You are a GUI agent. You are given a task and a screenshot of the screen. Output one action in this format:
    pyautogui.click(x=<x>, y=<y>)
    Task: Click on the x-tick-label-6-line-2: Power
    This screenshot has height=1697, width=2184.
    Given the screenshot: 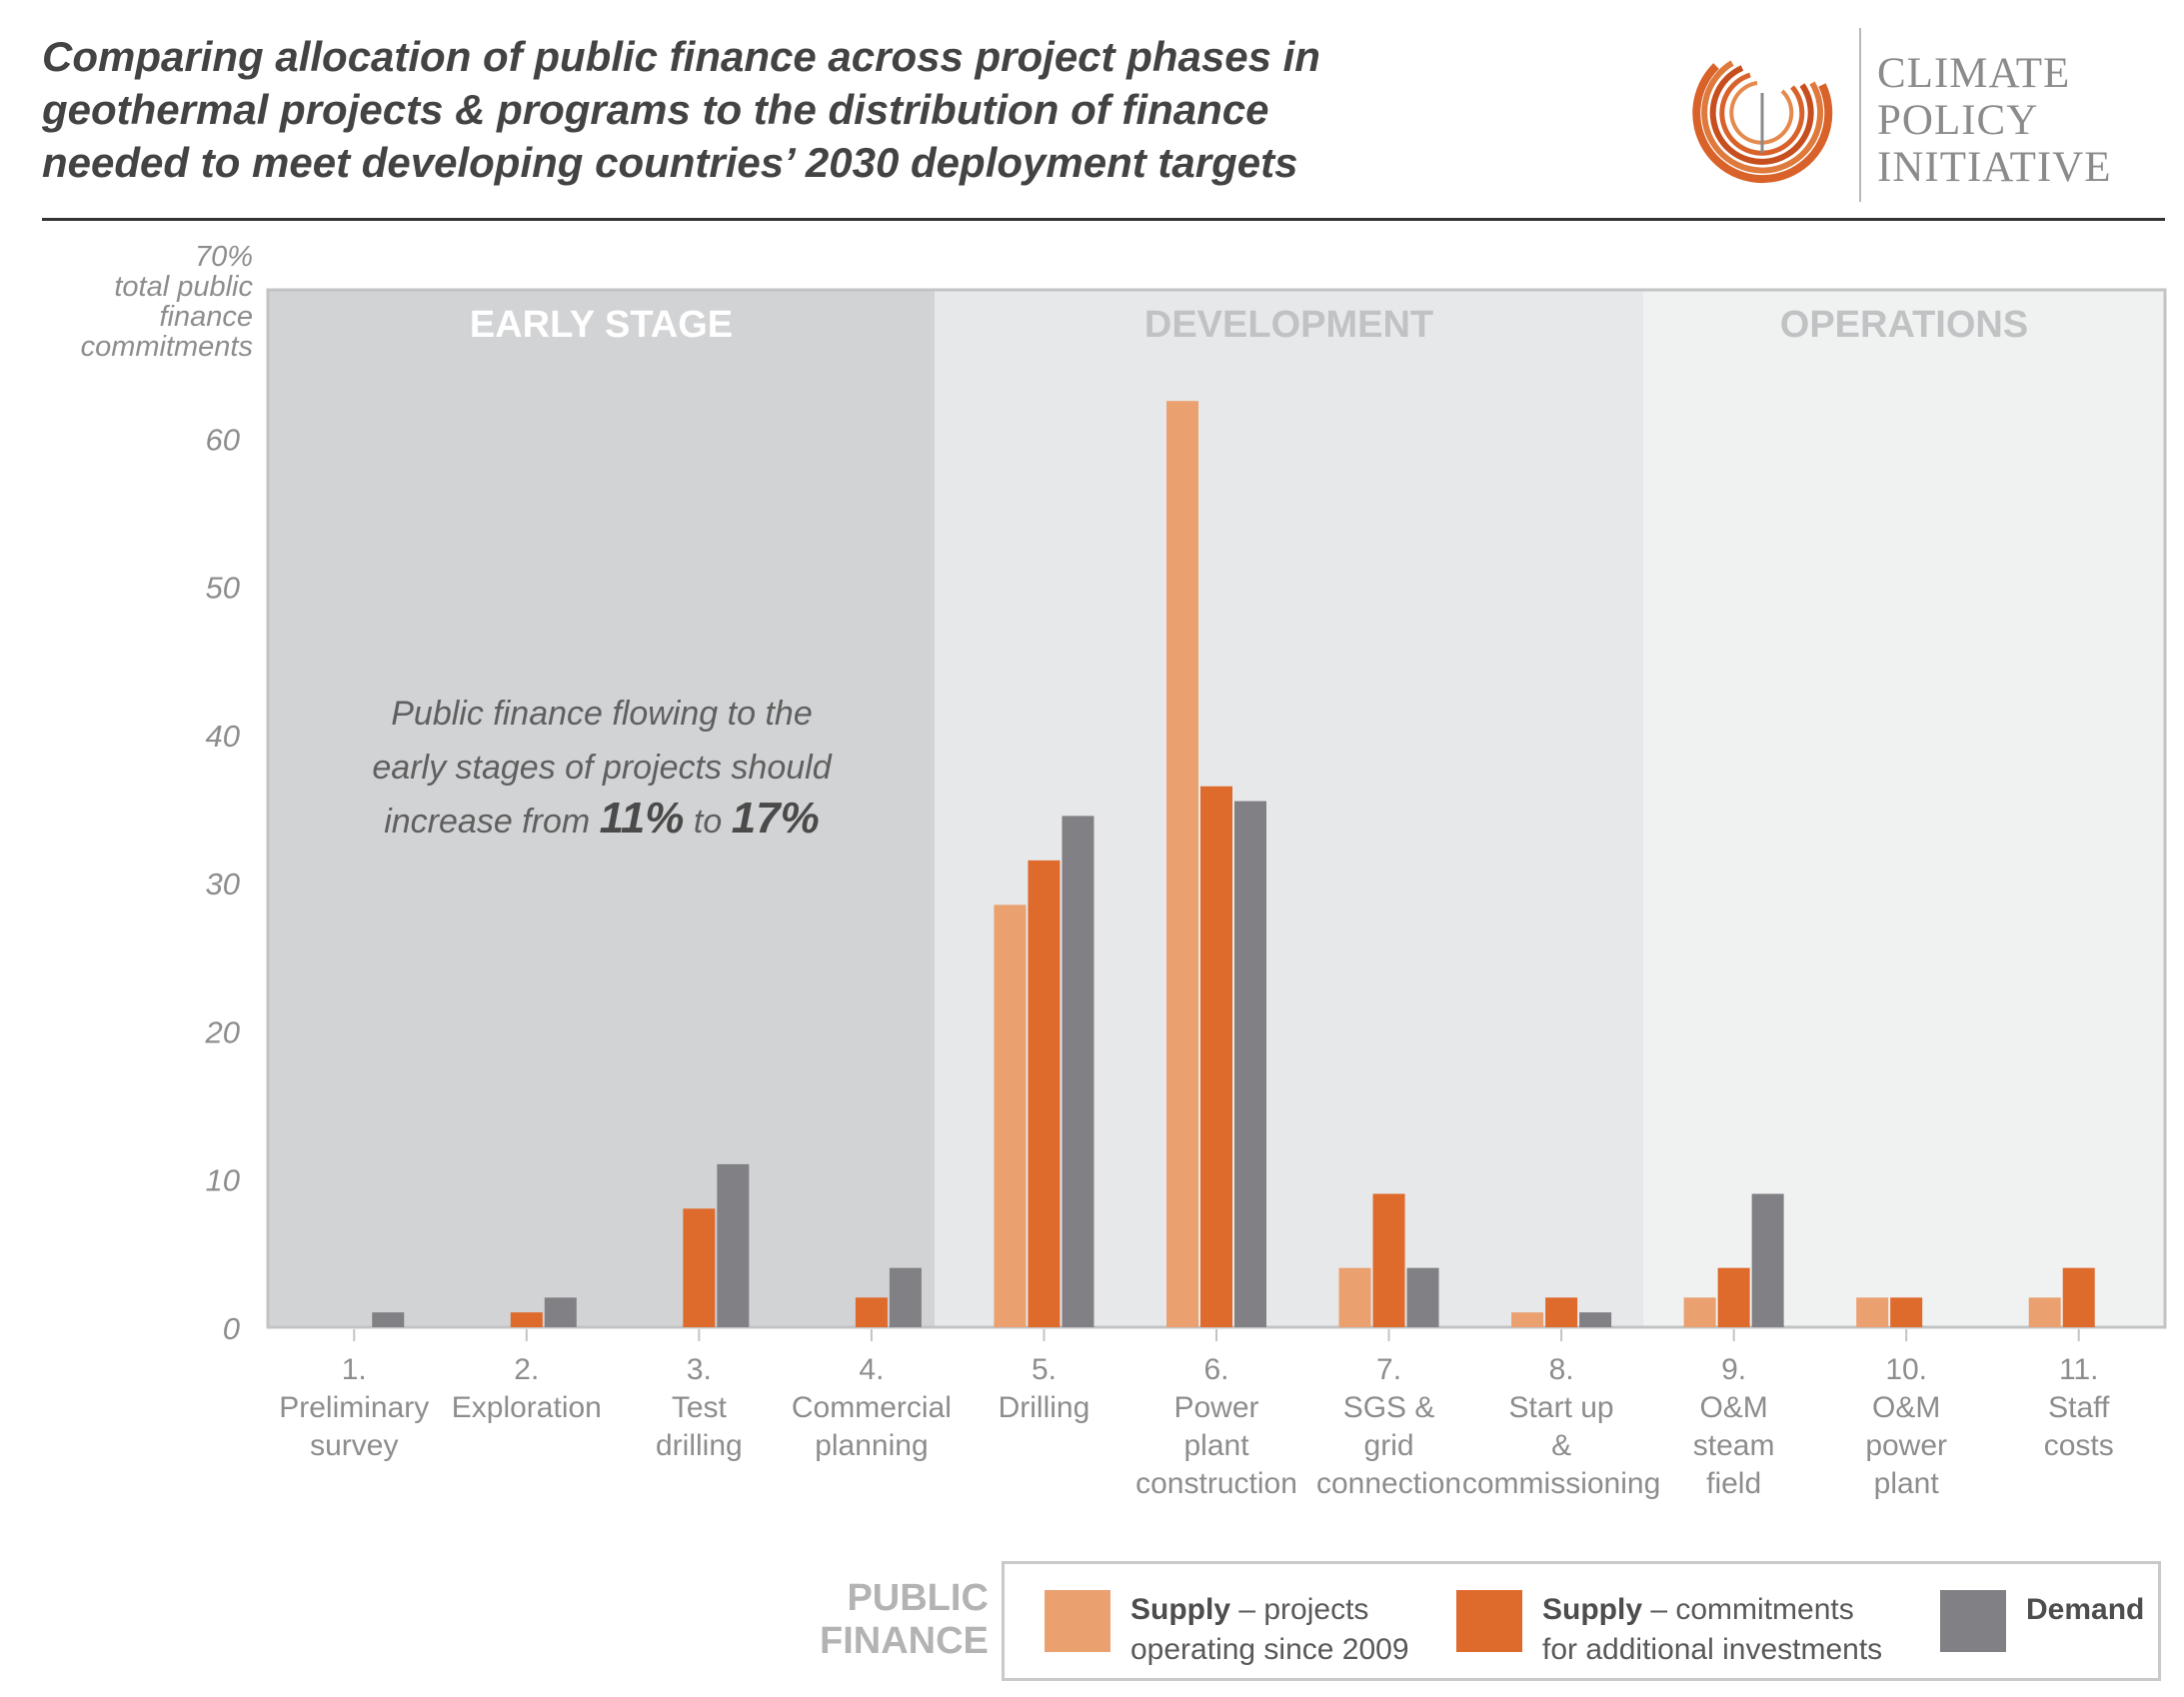 What is the action you would take?
    pyautogui.click(x=1215, y=1407)
    